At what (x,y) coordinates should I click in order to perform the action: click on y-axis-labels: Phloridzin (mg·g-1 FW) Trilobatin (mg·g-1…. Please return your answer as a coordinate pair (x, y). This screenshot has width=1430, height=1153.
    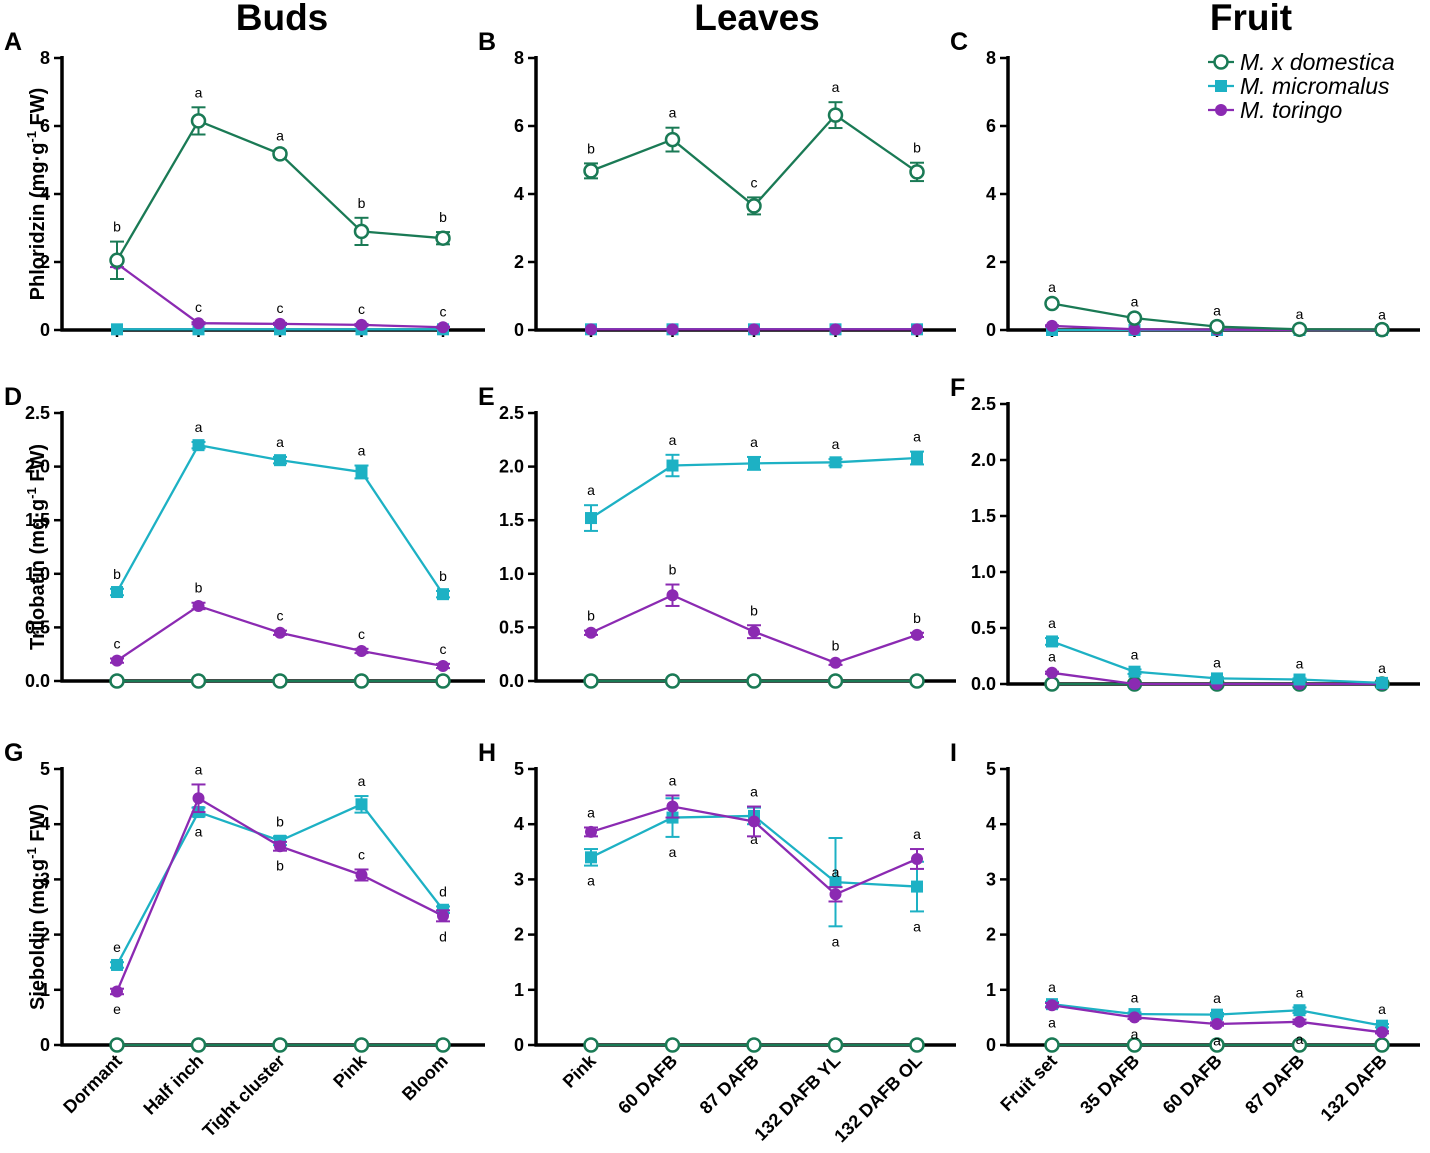
    Looking at the image, I should click on (36, 549).